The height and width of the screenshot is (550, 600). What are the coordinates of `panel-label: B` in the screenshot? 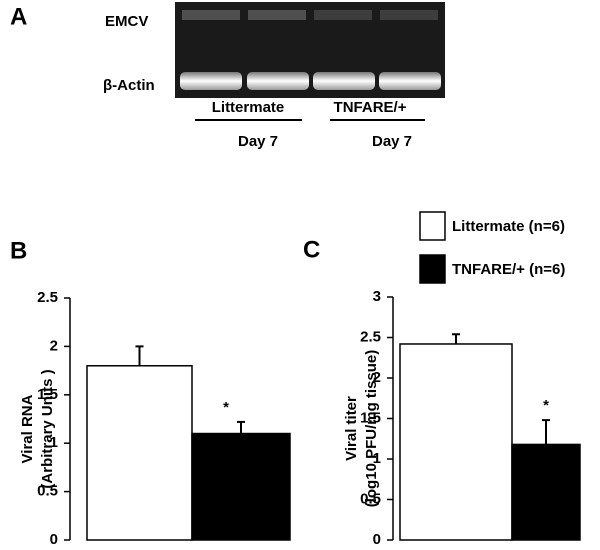 It's located at (18, 250).